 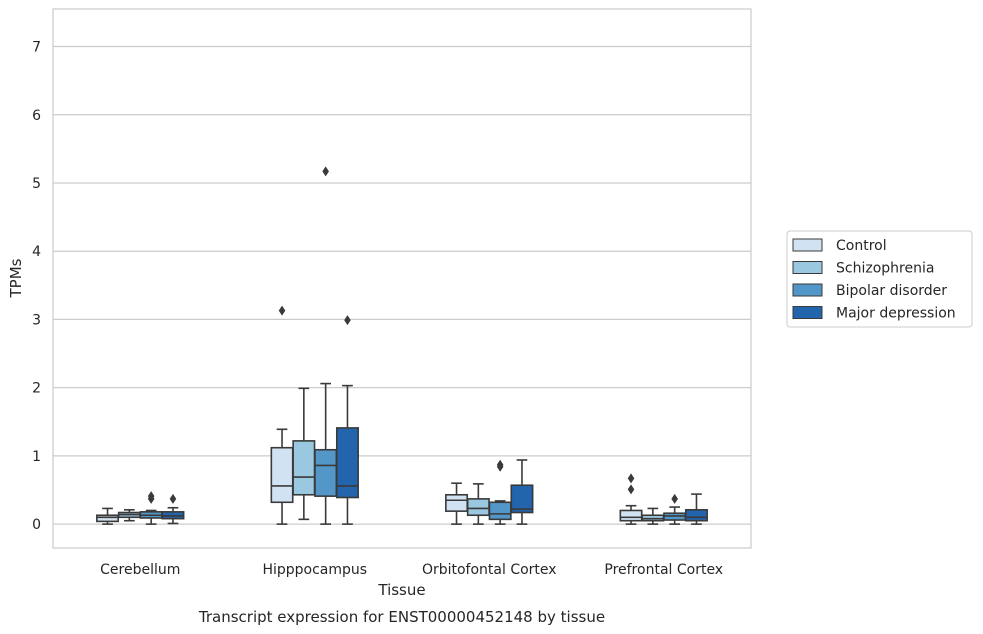 What do you see at coordinates (140, 570) in the screenshot?
I see `x-tick-label: Cerebellum` at bounding box center [140, 570].